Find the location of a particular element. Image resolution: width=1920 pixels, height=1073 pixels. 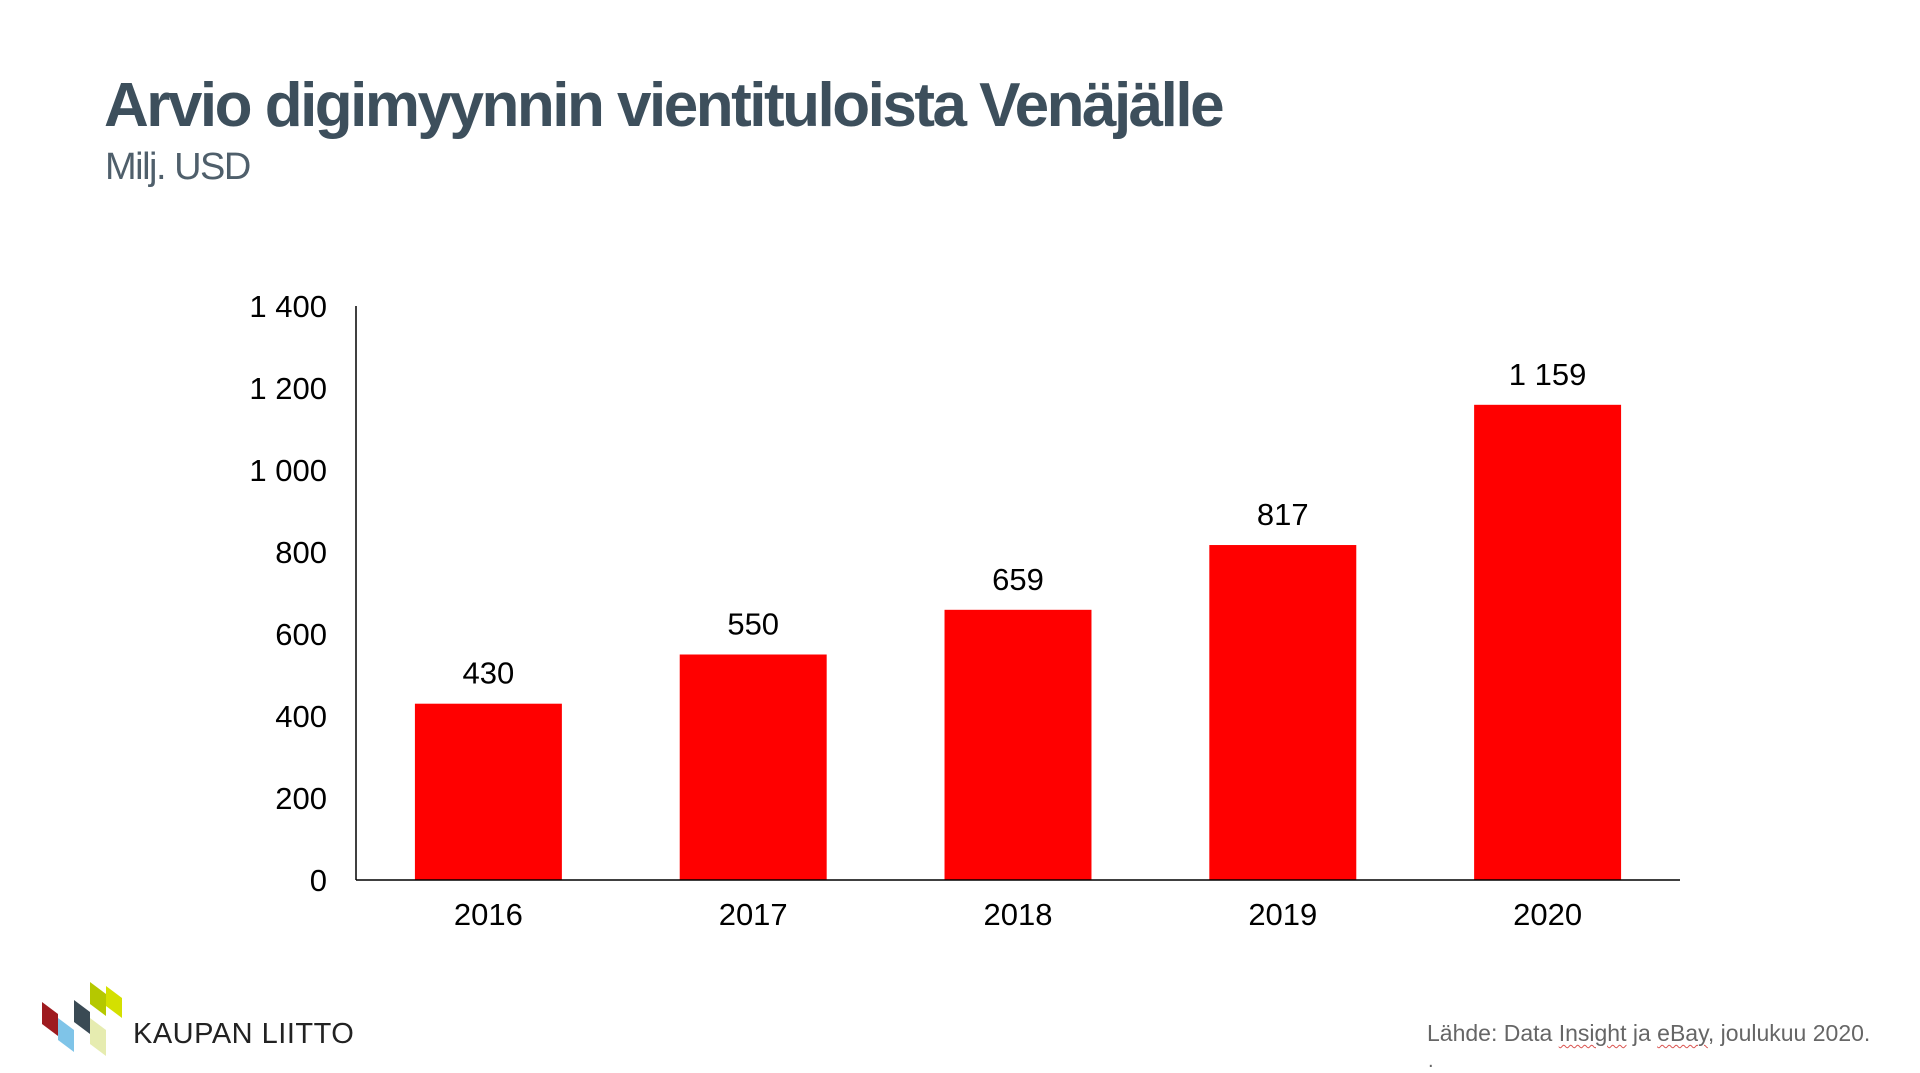

source-mid: ja is located at coordinates (1642, 1033).